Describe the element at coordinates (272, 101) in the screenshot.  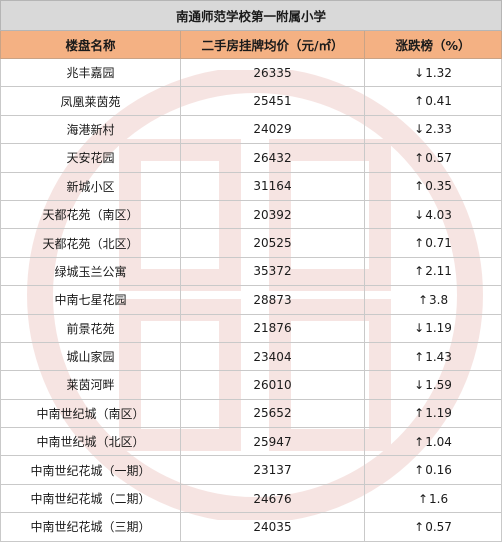
I see `avg-price-cell: 25451` at that location.